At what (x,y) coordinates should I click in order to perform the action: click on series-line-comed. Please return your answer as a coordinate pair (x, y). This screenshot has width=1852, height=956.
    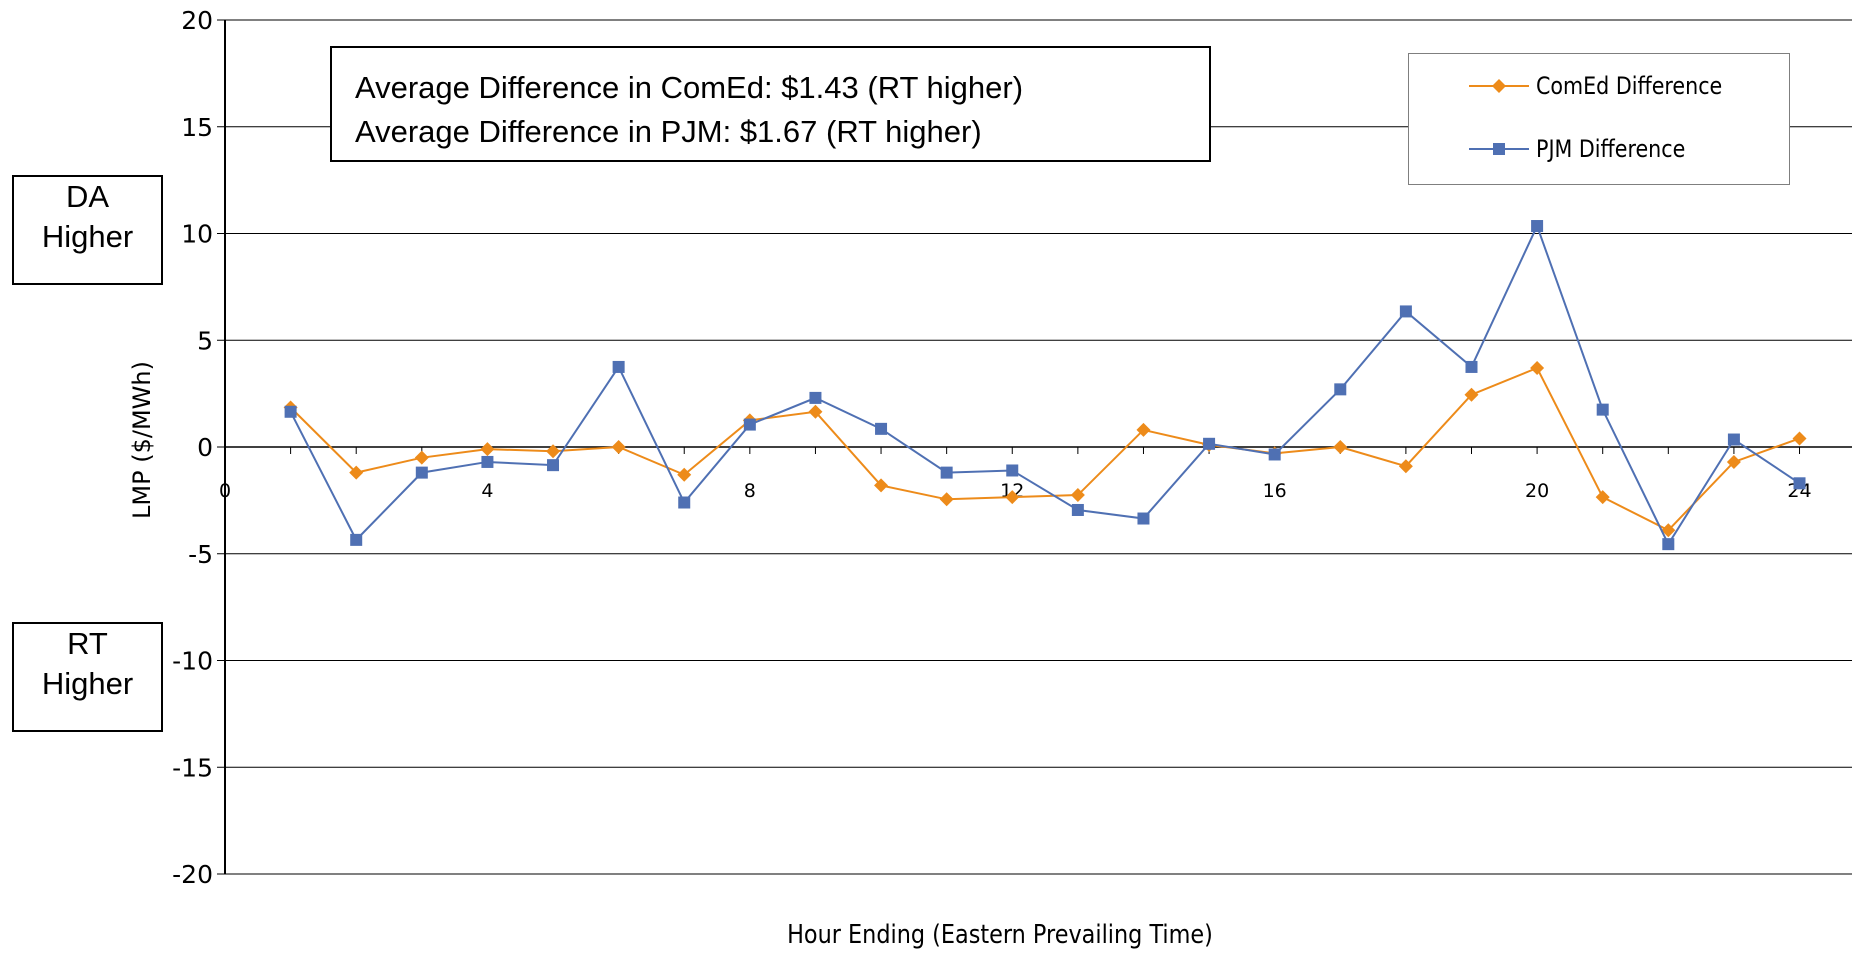
    Looking at the image, I should click on (1044, 449).